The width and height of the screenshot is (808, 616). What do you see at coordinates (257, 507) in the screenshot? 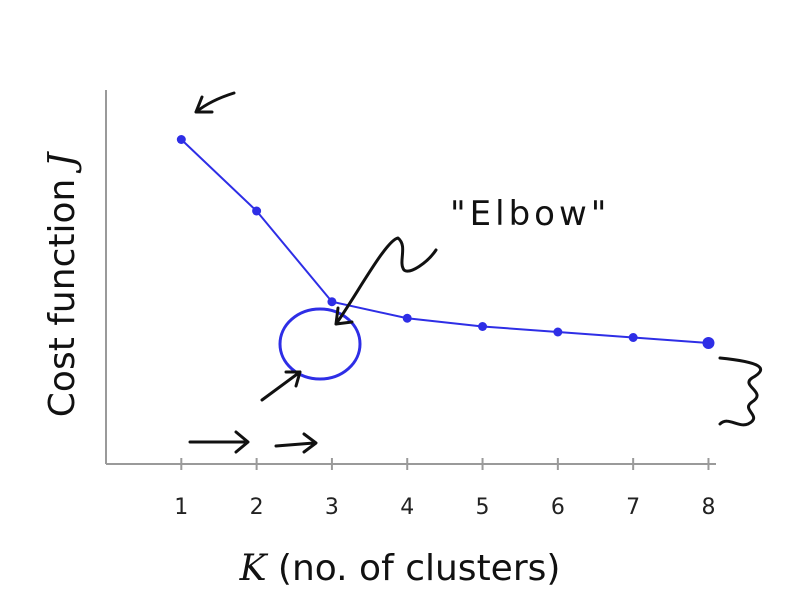
I see `x-tick-label-2: 2` at bounding box center [257, 507].